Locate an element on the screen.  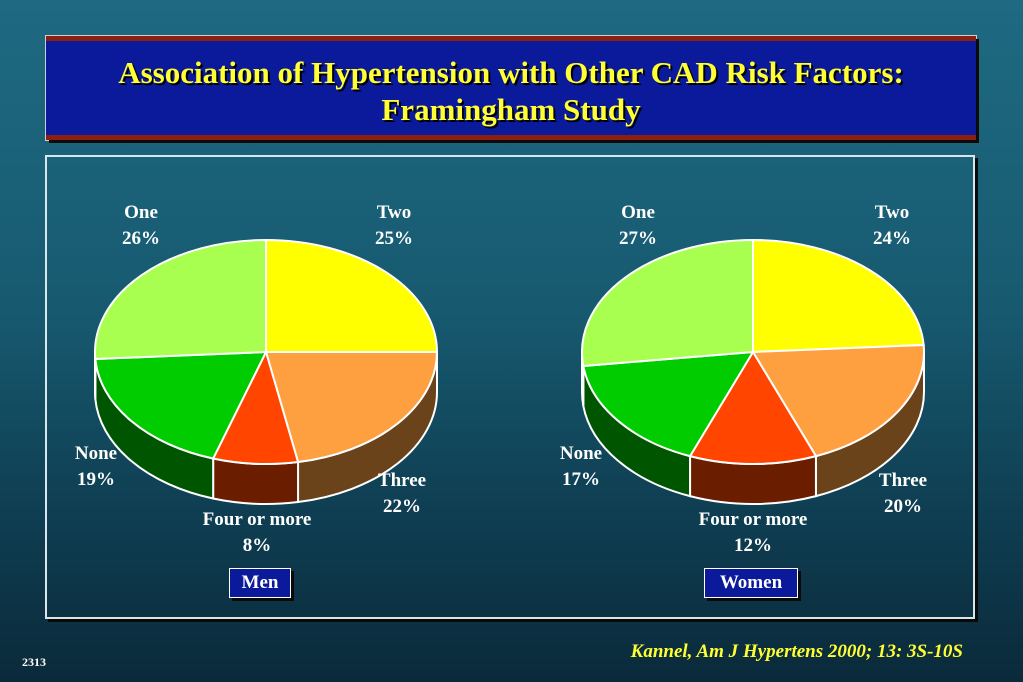
slice-value-three: 20% is located at coordinates (903, 506).